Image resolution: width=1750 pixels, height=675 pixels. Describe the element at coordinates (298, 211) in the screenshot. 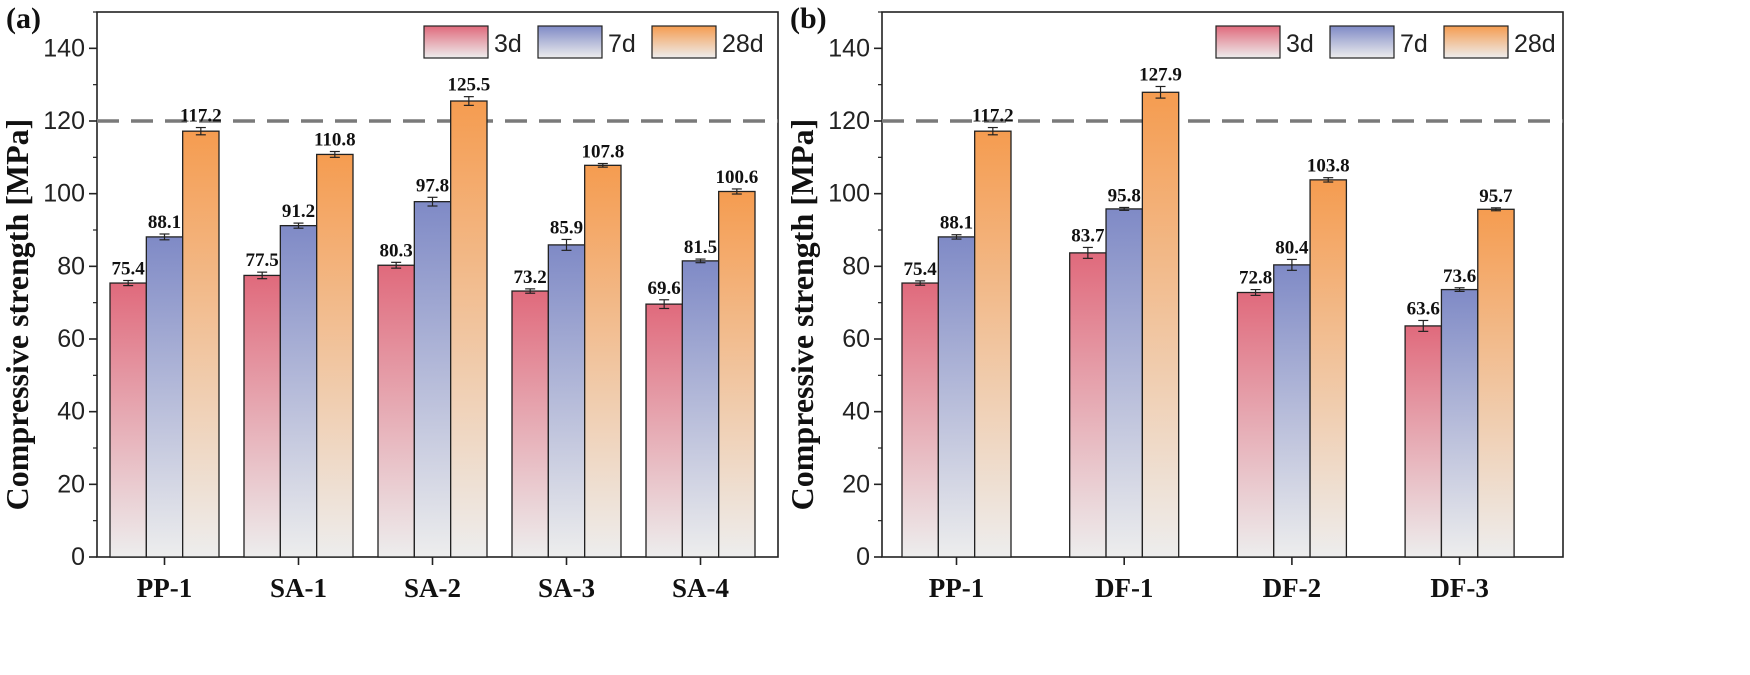

I see `data-label: 91.2` at that location.